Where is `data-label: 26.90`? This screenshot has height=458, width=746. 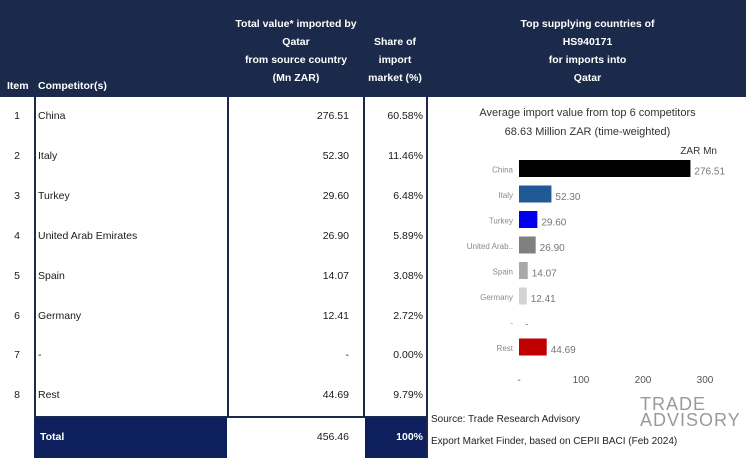
data-label: 26.90 is located at coordinates (552, 248).